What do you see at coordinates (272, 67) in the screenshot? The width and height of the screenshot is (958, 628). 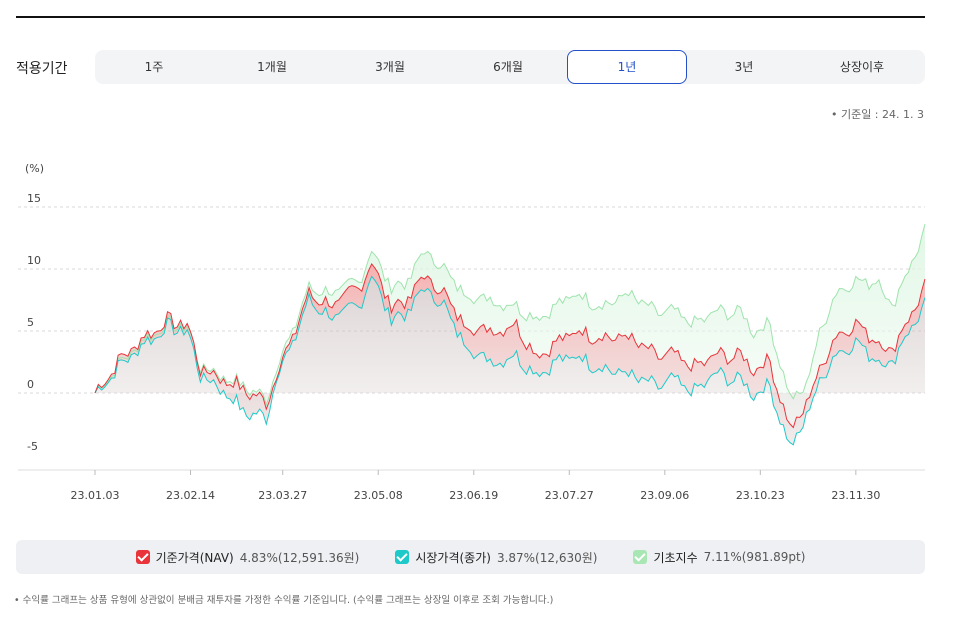 I see `period-tab-1: 1개월` at bounding box center [272, 67].